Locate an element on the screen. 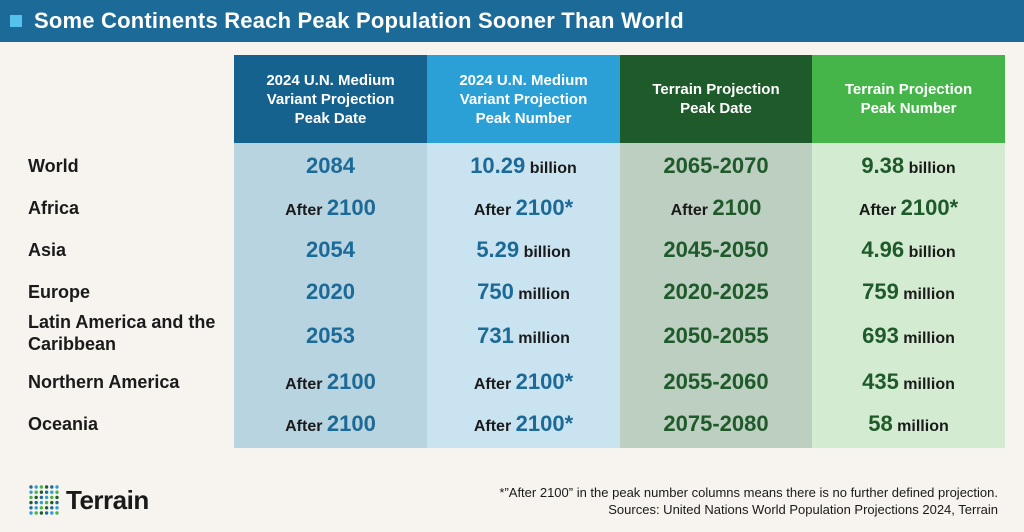  value-number: 2045-2050 is located at coordinates (716, 249).